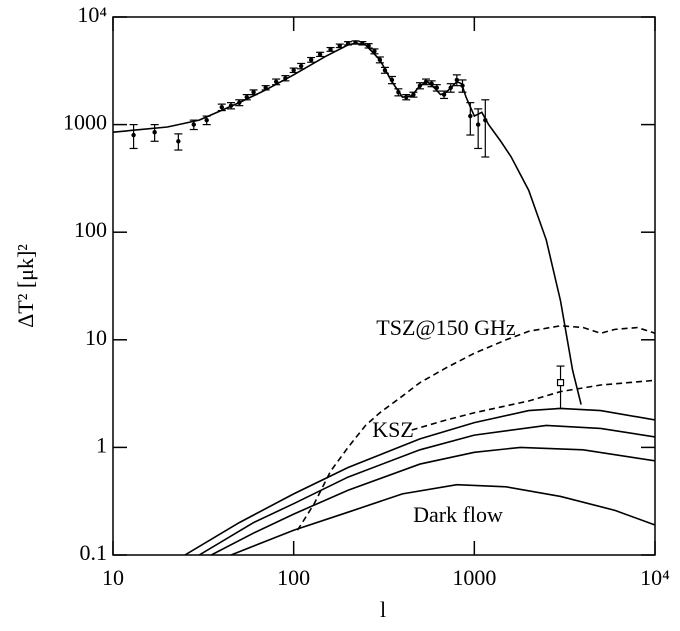  Describe the element at coordinates (96, 337) in the screenshot. I see `y-tick-label: 10` at that location.